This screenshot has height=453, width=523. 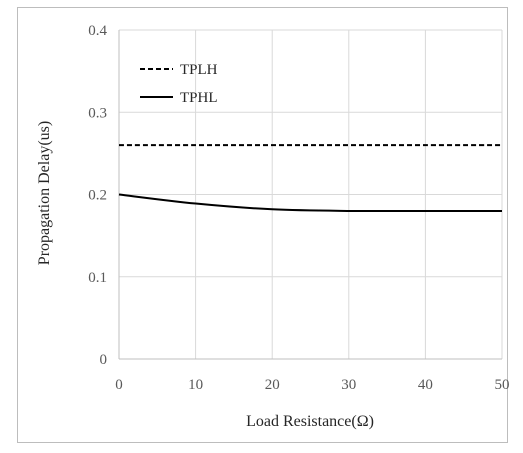 I want to click on series-lines, so click(x=310, y=178).